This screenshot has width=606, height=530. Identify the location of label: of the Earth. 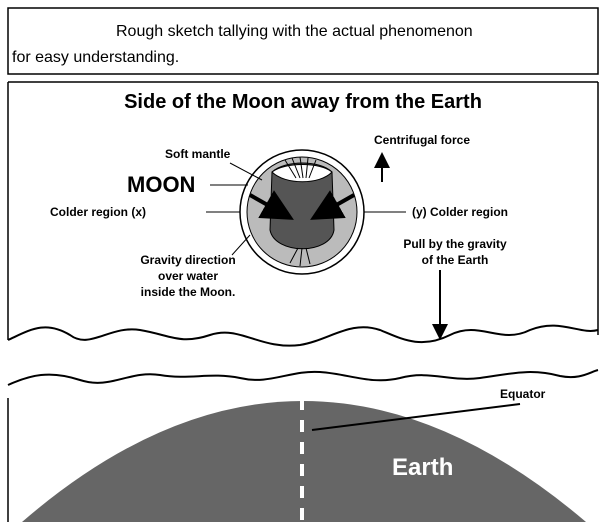
(455, 260).